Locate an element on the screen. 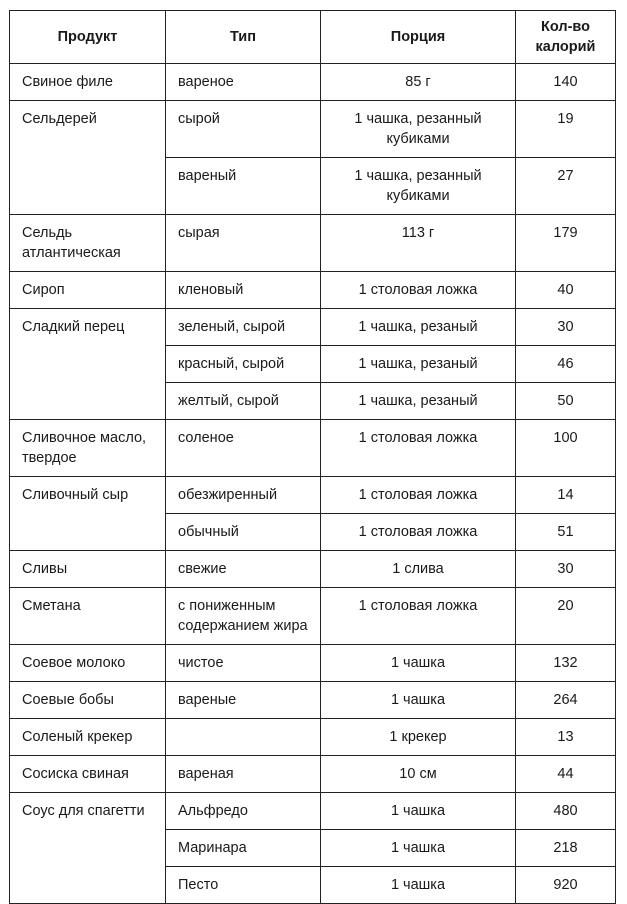  product-cell: Свиное филе is located at coordinates (87, 82).